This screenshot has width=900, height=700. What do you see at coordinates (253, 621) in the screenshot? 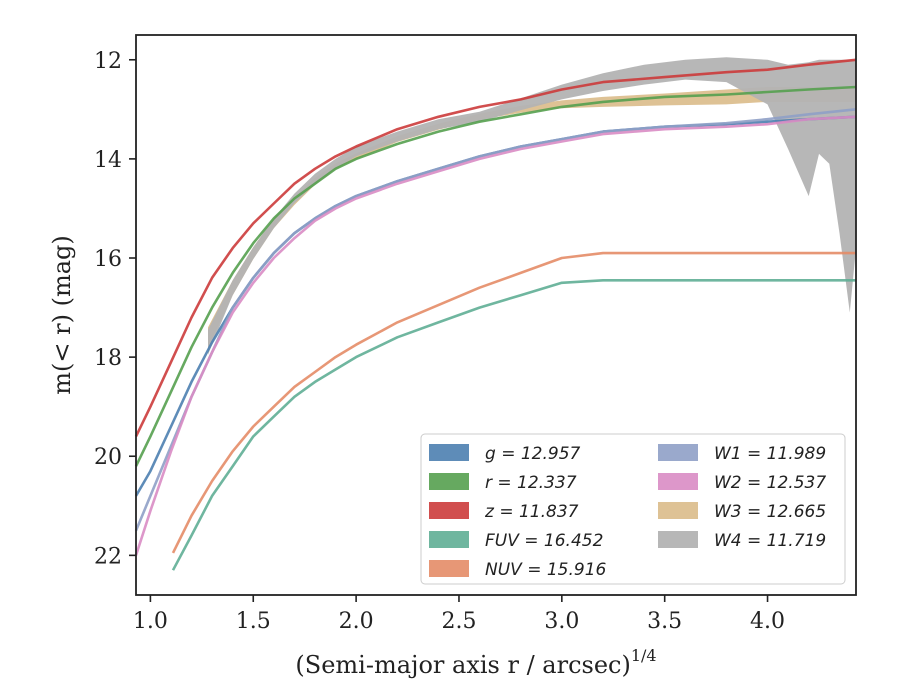
I see `x-tick-label: 1.5` at bounding box center [253, 621].